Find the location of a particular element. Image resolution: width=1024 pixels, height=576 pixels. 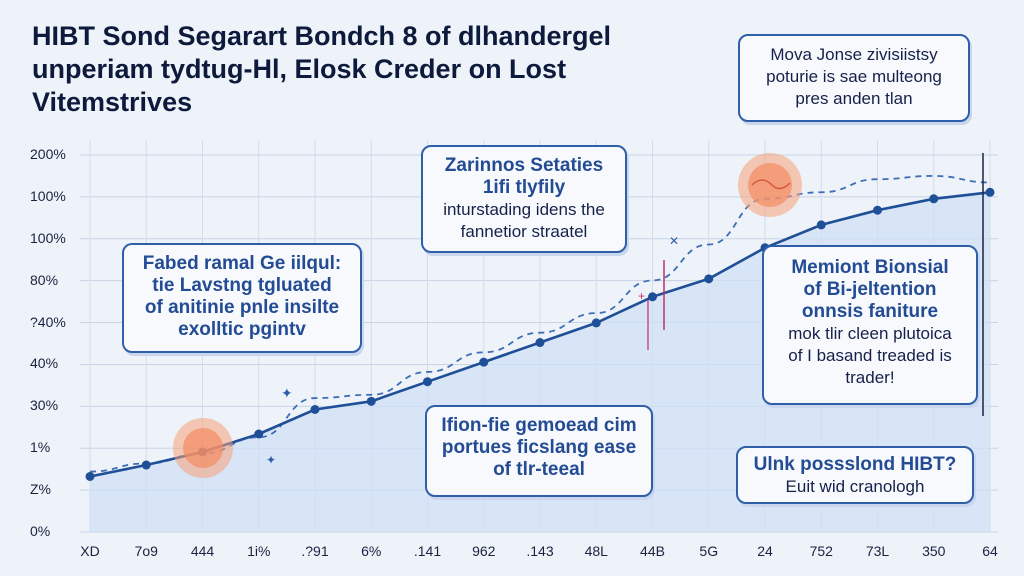

callout-text: of I basand treaded is is located at coordinates (870, 355).